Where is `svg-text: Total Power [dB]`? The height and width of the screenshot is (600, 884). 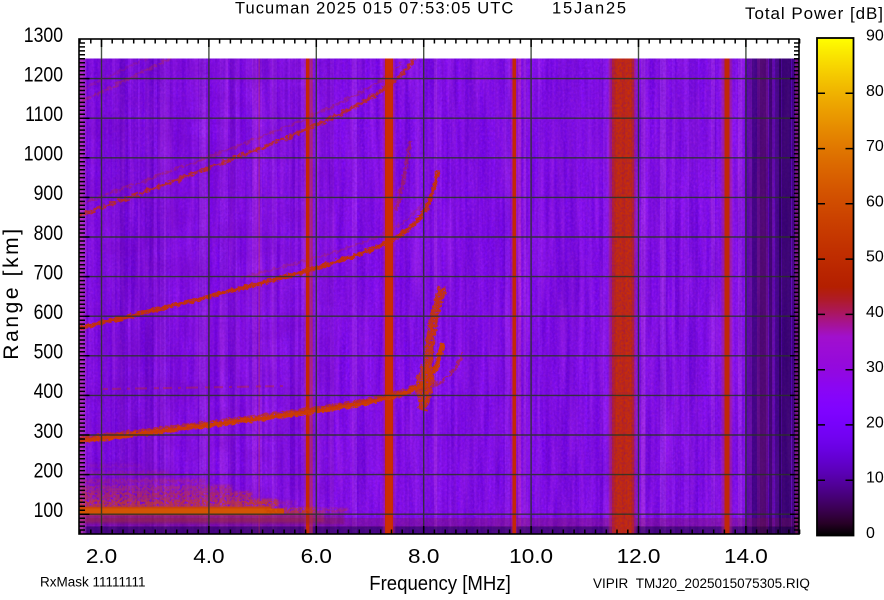
svg-text: Total Power [dB] is located at coordinates (814, 13).